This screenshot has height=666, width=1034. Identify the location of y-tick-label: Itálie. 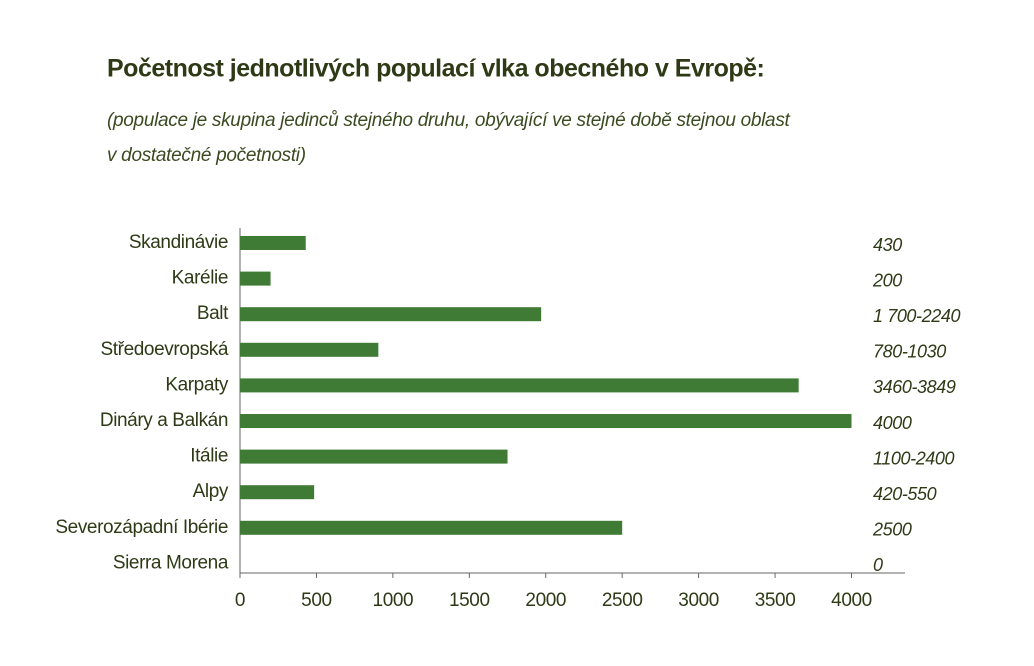
(209, 456).